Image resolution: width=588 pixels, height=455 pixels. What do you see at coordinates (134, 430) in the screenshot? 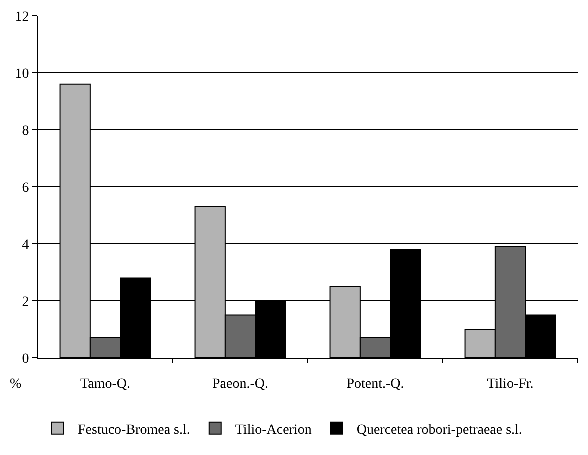
I see `legend-label: Festuco-Bromea s.l.` at bounding box center [134, 430].